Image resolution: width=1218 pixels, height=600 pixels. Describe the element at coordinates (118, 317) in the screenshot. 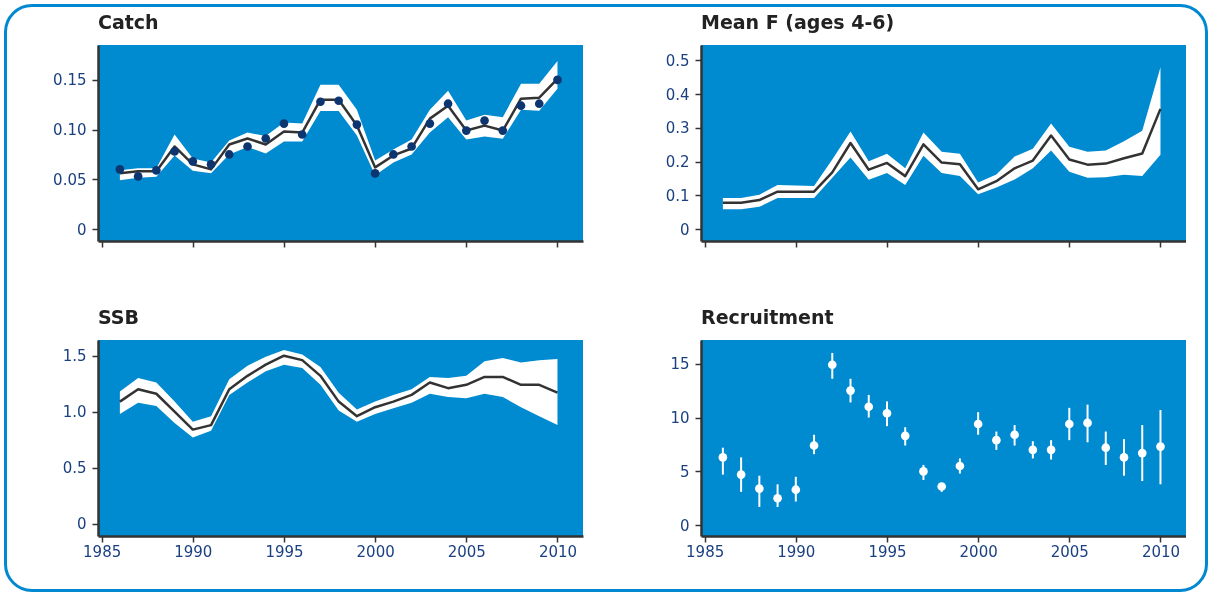

I see `chart-title: SSB` at that location.